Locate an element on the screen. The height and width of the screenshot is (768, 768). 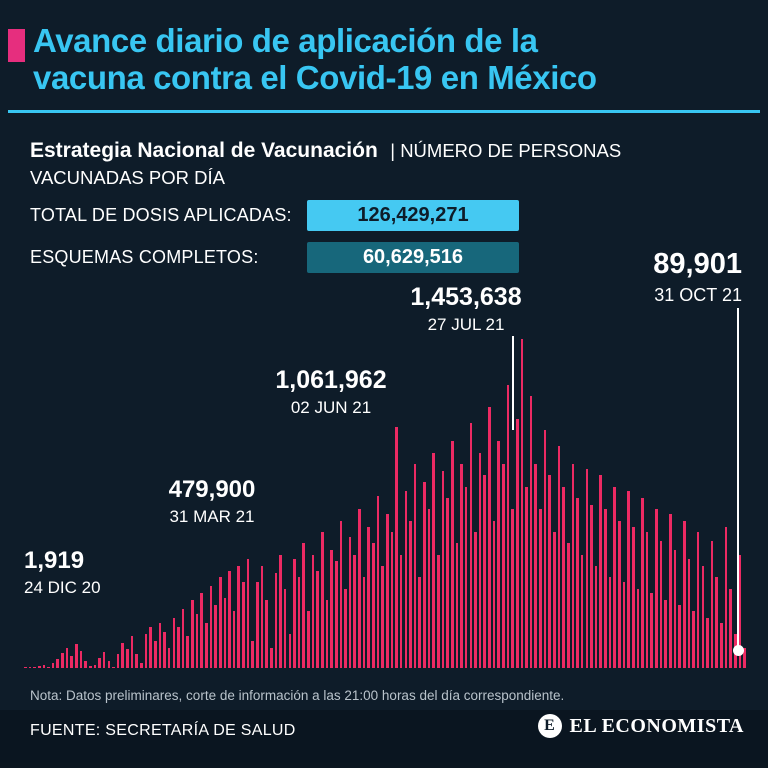
stat-value-total-doses: 126,429,271 is located at coordinates (413, 215).